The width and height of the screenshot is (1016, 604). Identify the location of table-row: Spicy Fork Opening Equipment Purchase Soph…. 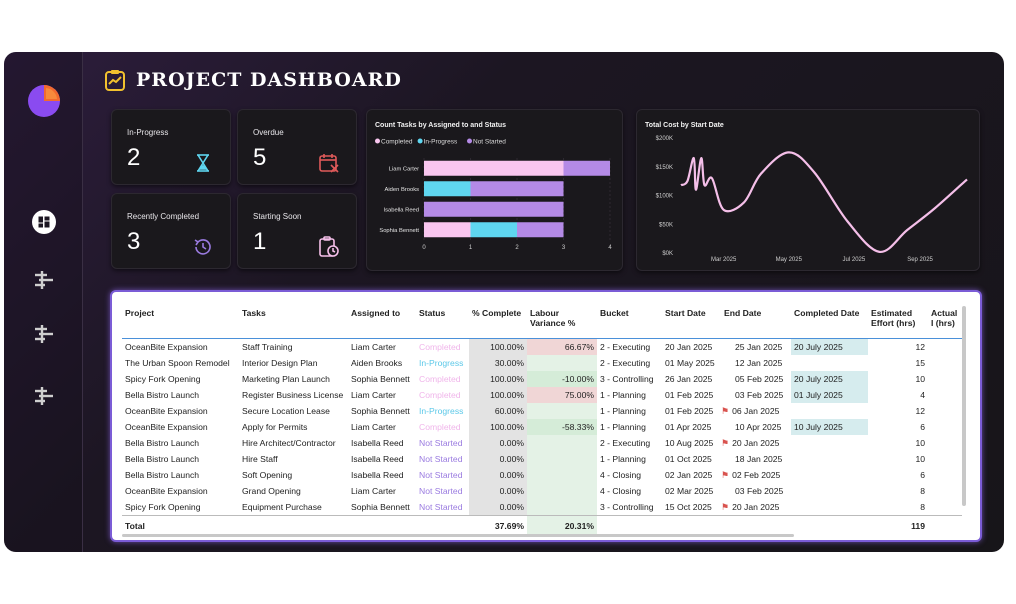
(542, 507).